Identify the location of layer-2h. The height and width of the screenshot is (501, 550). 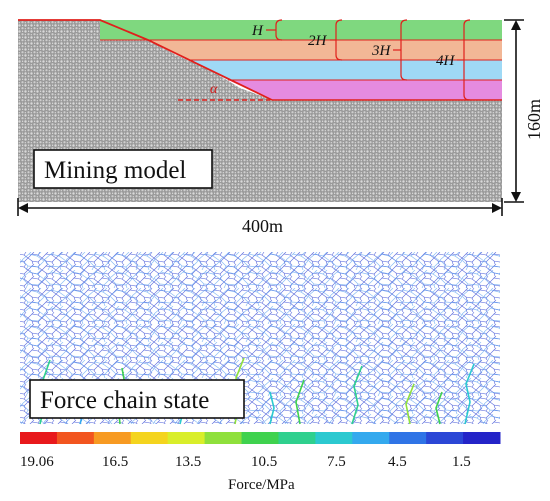
(325, 50).